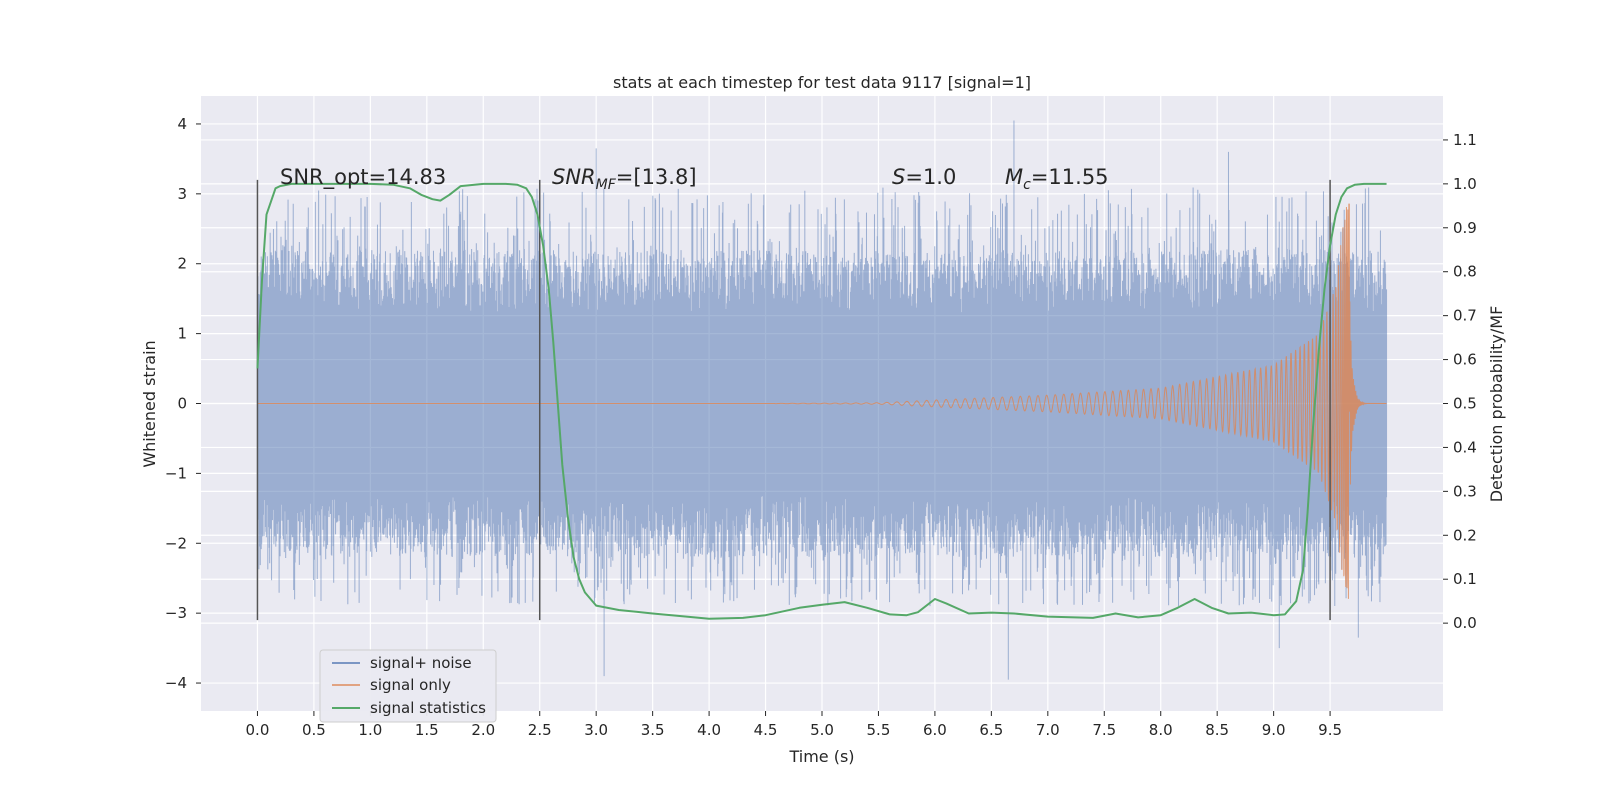 The image size is (1600, 804). I want to click on annotation-mc-base: M, so click(1014, 177).